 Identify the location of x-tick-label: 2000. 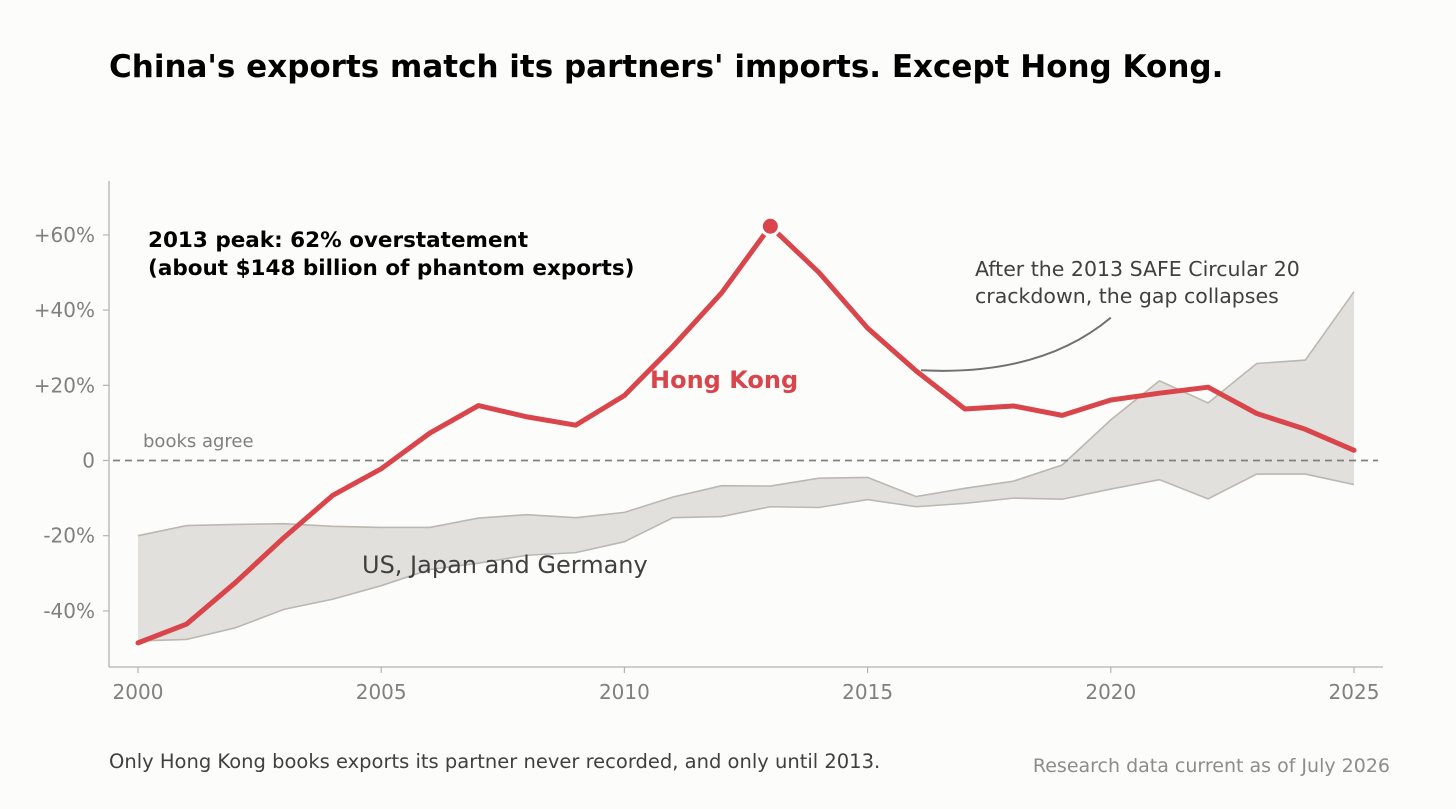
(138, 692).